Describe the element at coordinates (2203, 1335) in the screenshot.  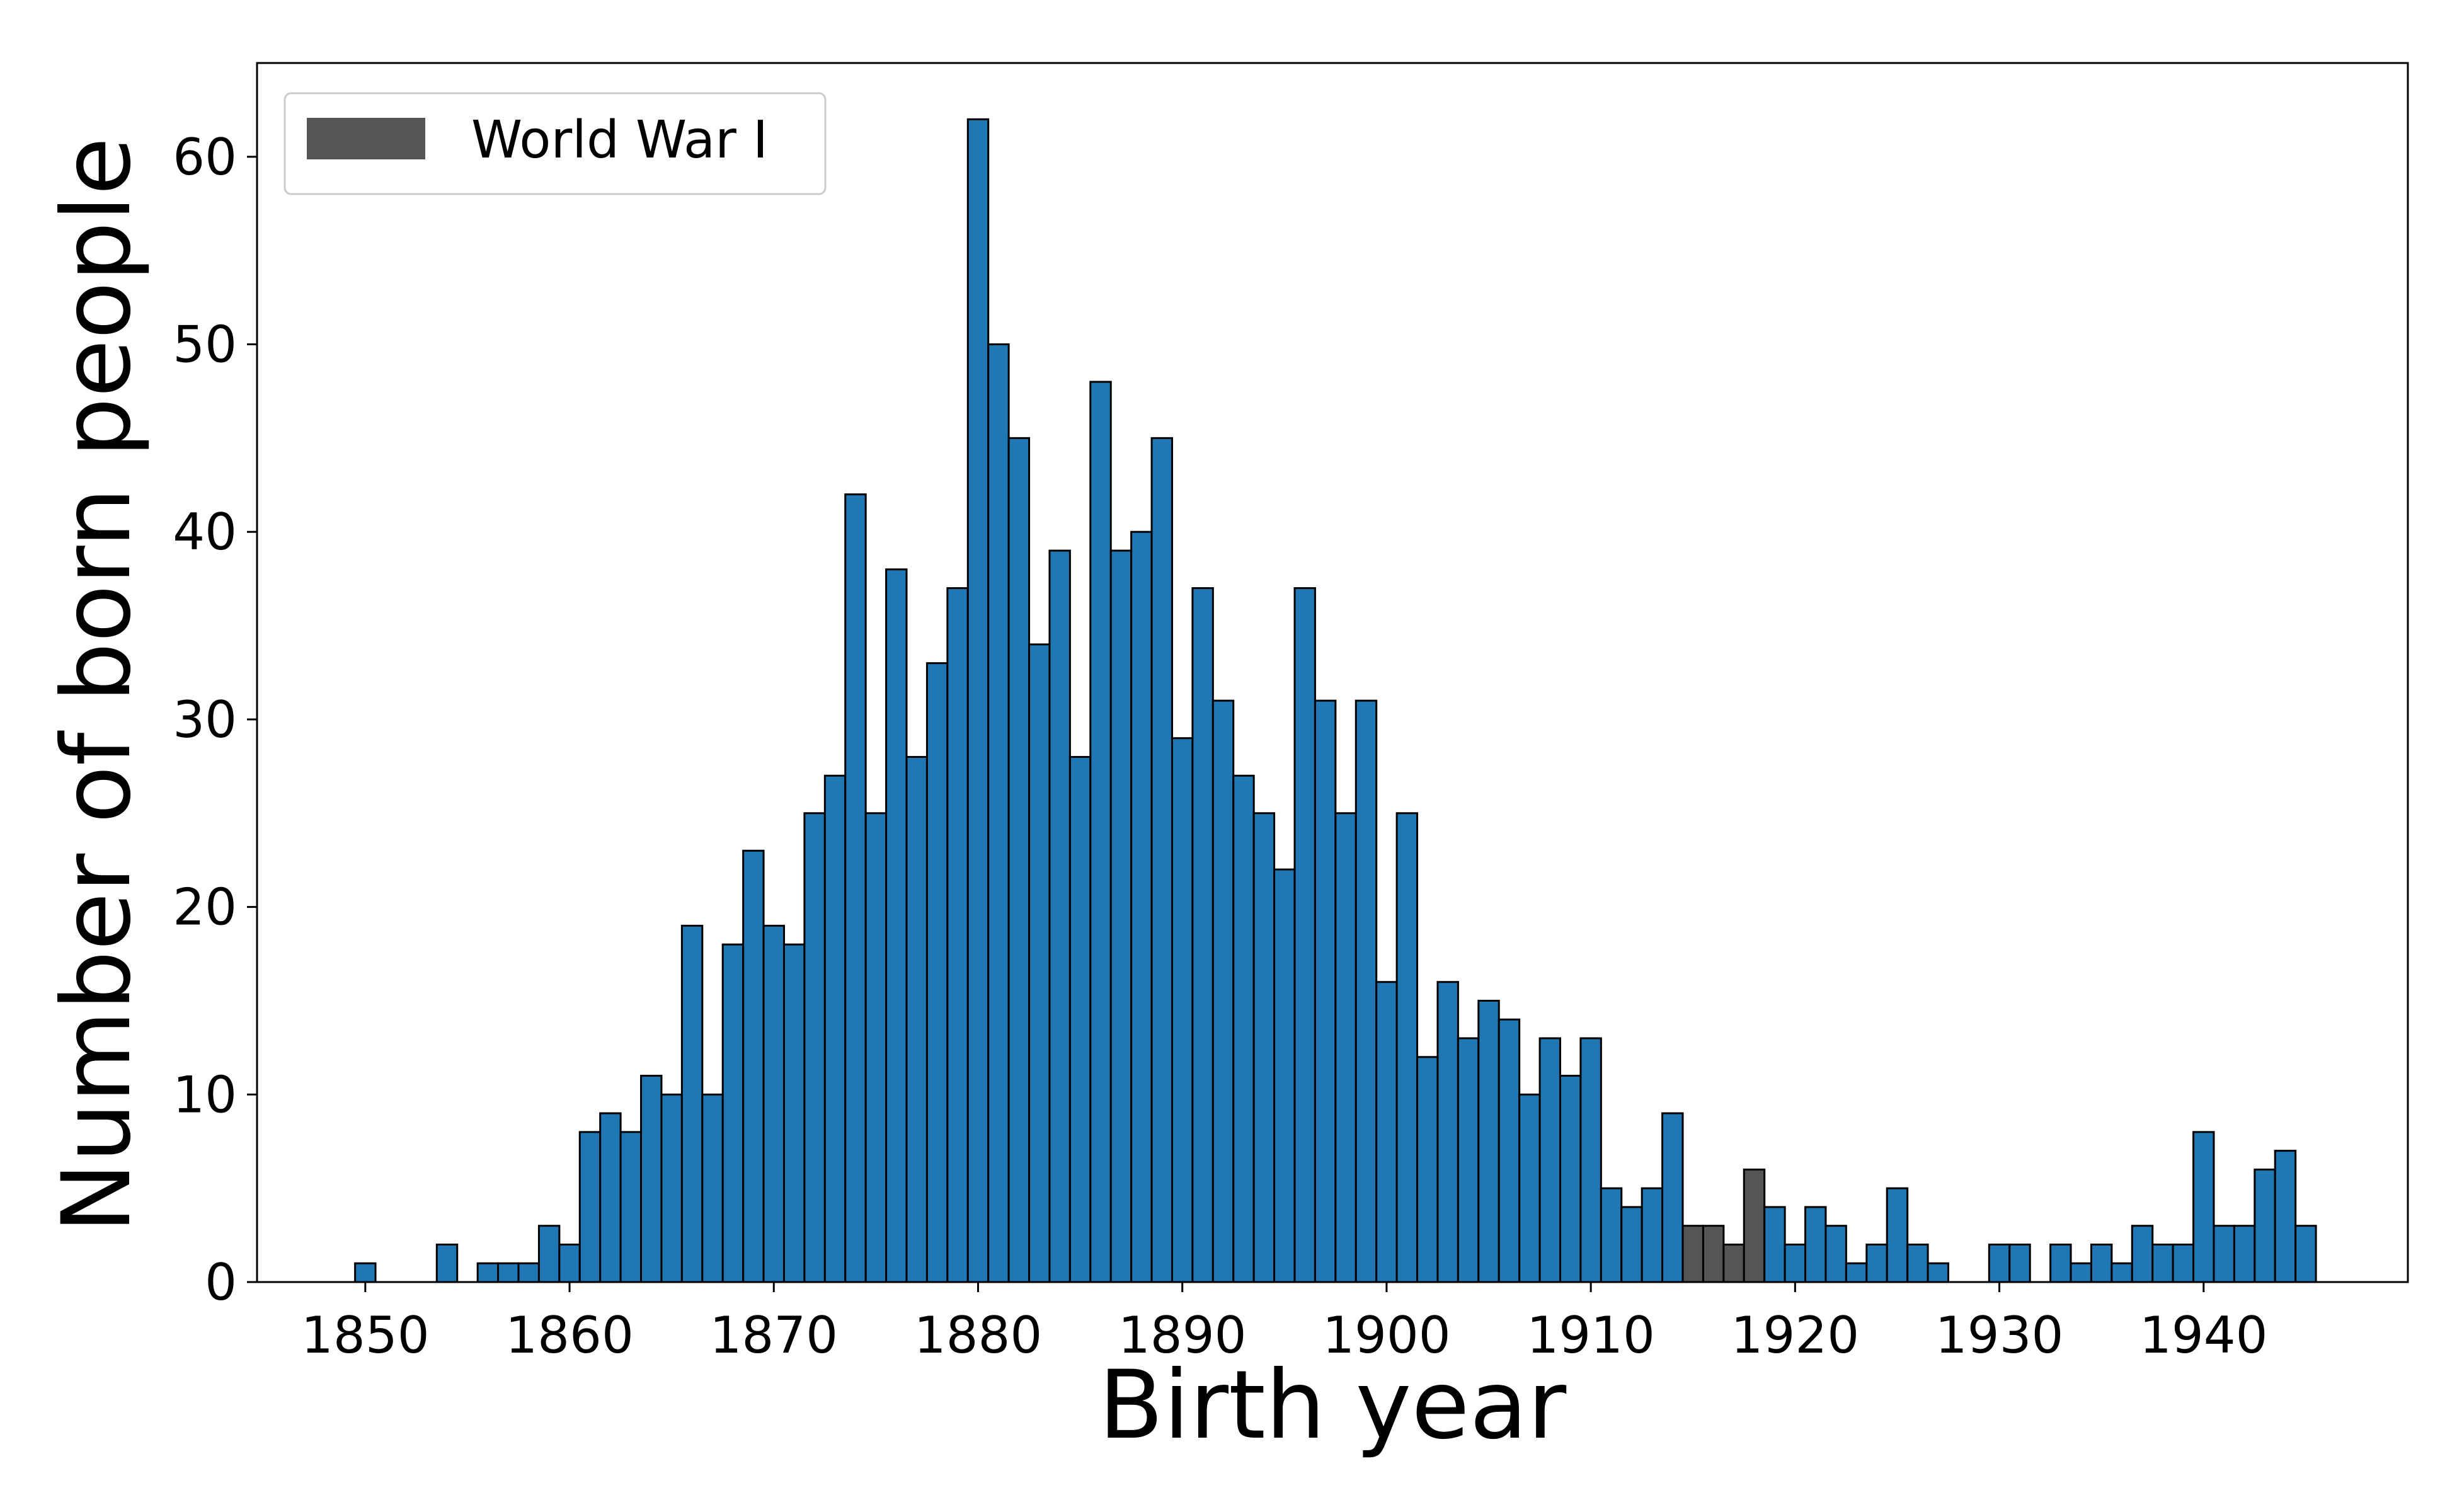
I see `x-tick-label-1940: 1940` at that location.